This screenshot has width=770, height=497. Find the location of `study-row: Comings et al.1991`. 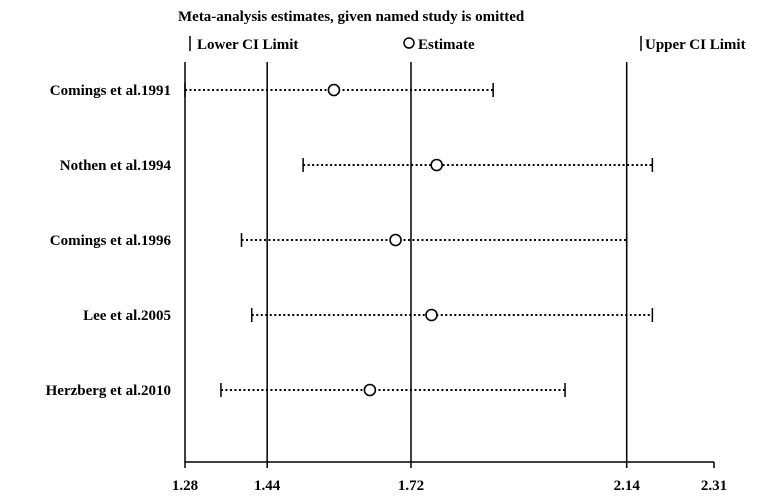

study-row: Comings et al.1991 is located at coordinates (272, 91).